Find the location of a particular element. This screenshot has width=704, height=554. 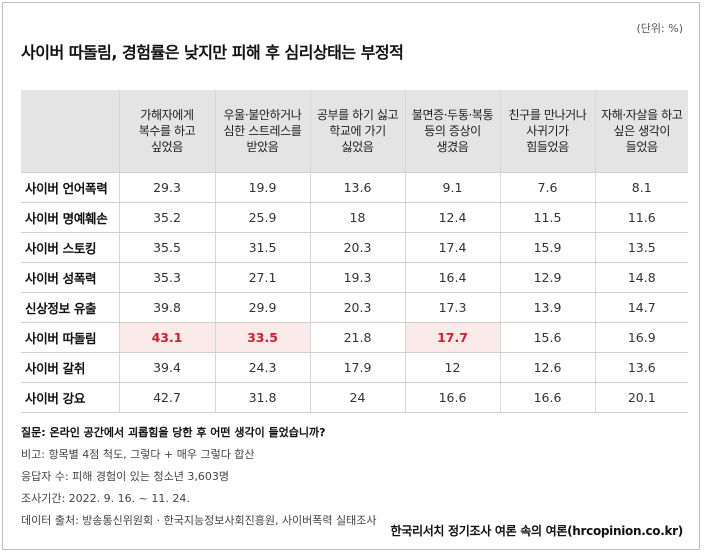

table-cell: 17.9 is located at coordinates (357, 367).